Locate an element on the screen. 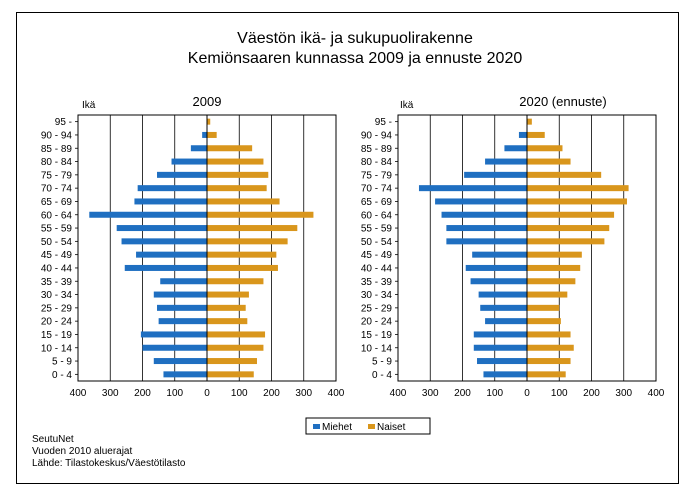 Image resolution: width=697 pixels, height=491 pixels. panel-title: 2009 is located at coordinates (207, 101).